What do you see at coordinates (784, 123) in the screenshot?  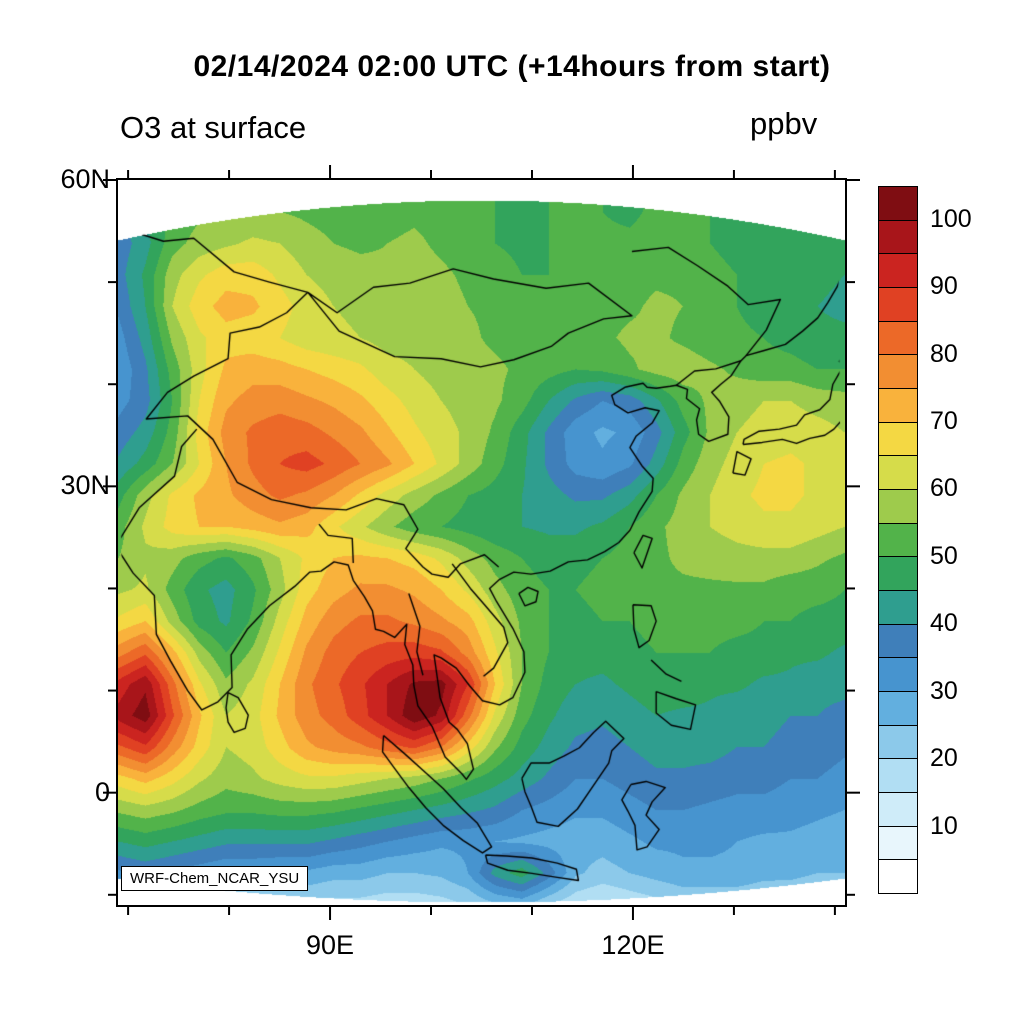 I see `units-label: ppbv` at bounding box center [784, 123].